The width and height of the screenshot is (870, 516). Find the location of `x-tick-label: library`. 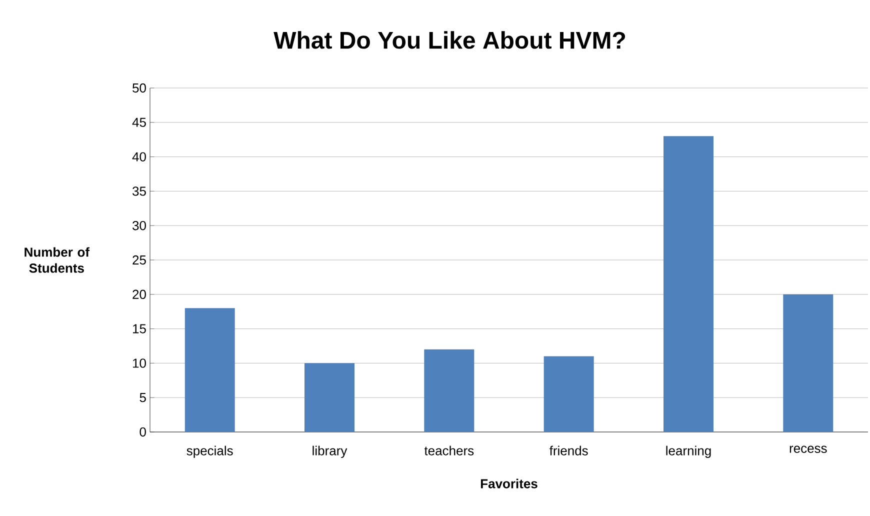

x-tick-label: library is located at coordinates (330, 452).